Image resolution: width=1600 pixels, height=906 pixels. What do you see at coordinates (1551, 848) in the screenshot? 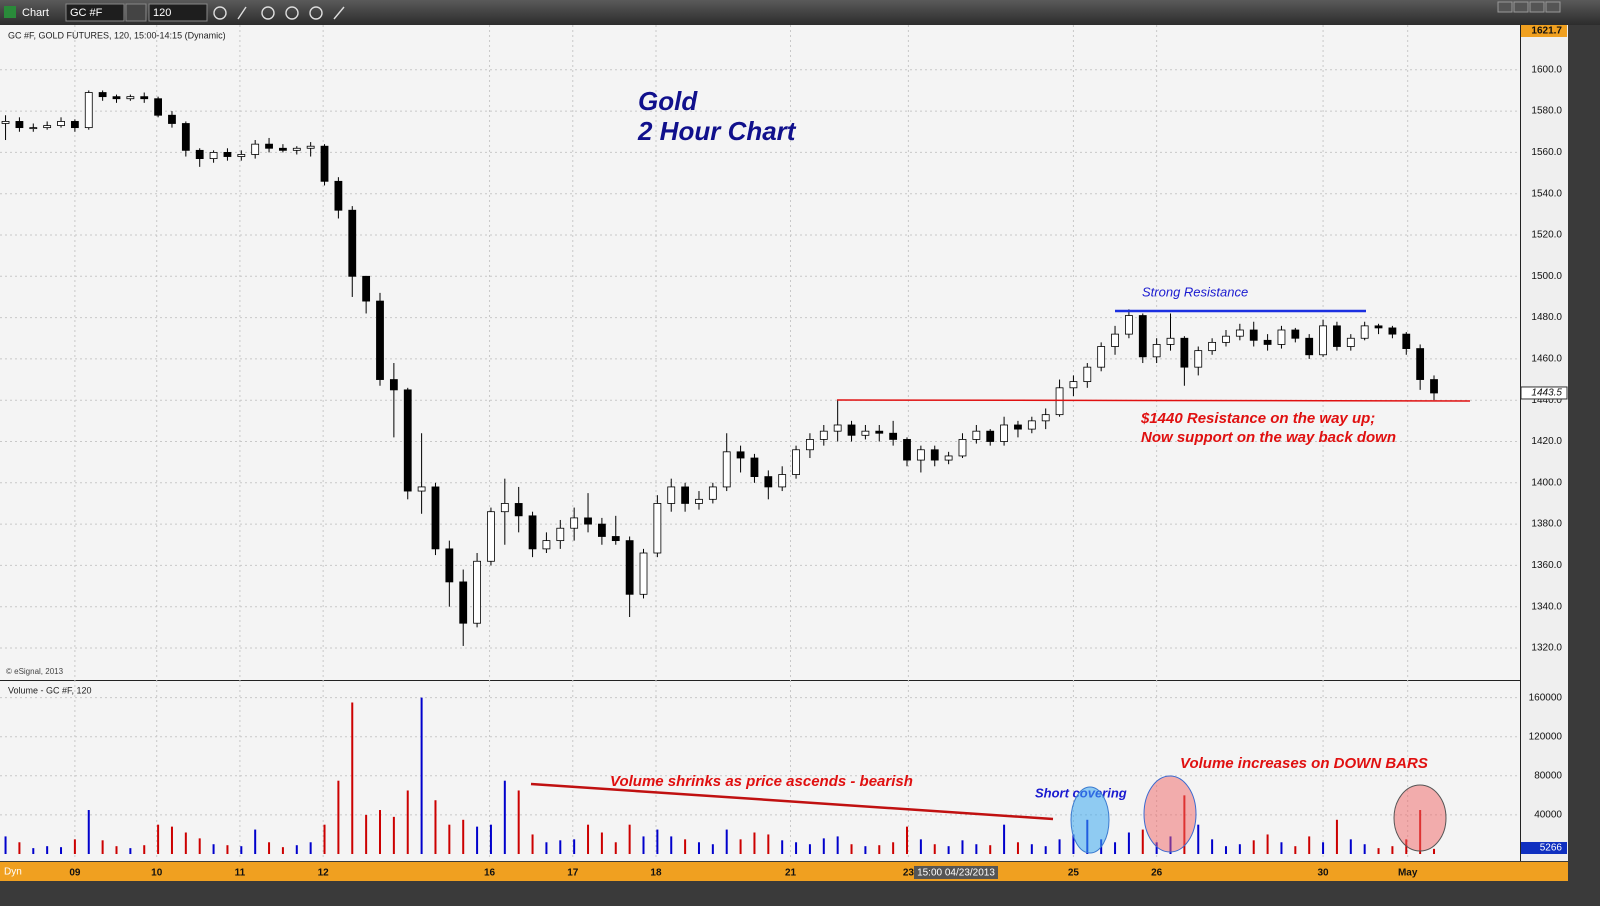
I see `last-volume-label: 5266` at bounding box center [1551, 848].